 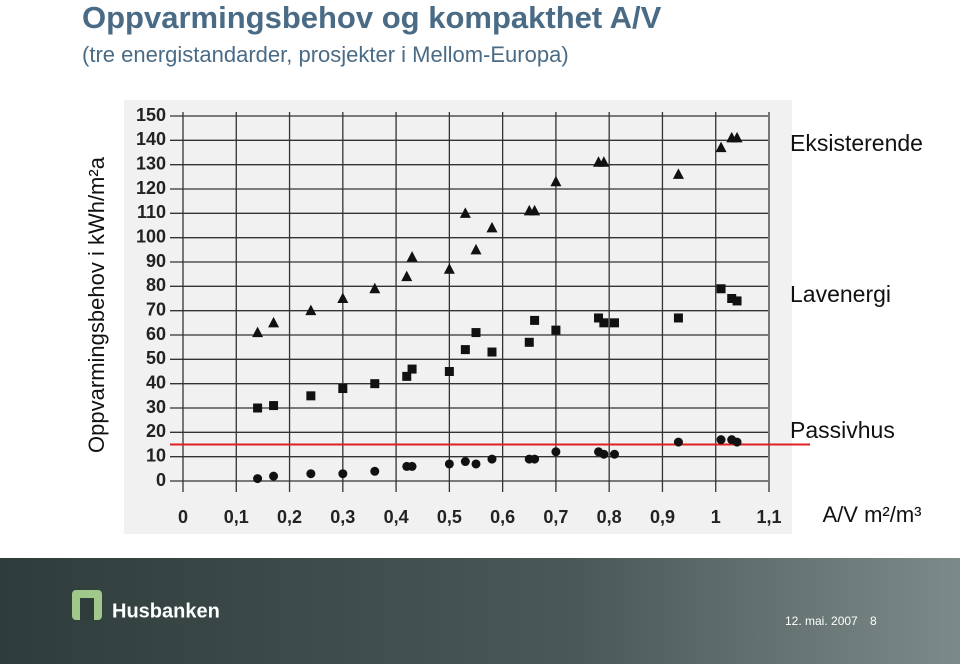 What do you see at coordinates (872, 514) in the screenshot?
I see `x-axis-label: A/V m²/m³` at bounding box center [872, 514].